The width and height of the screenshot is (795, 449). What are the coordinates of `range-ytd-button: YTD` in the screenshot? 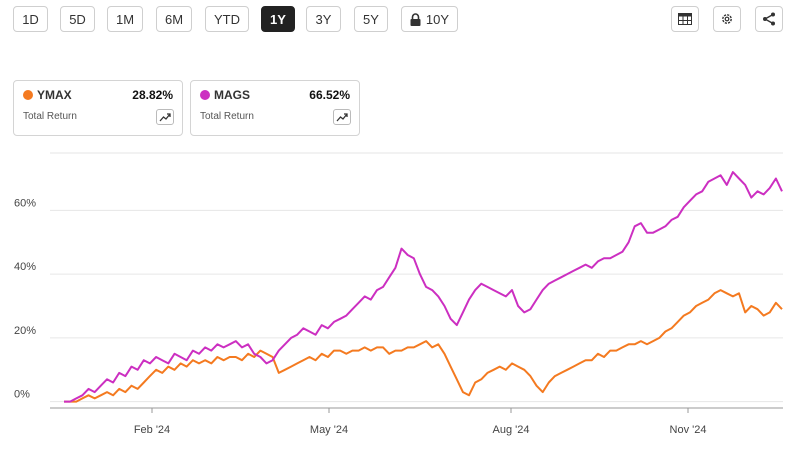 It's located at (227, 19).